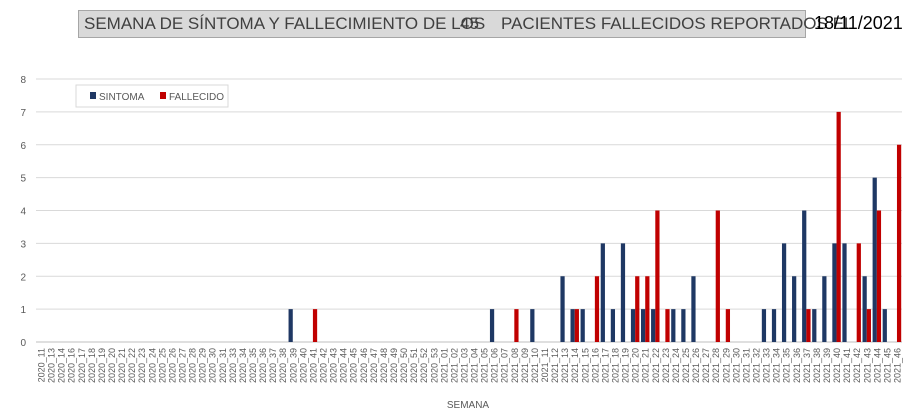 The width and height of the screenshot is (916, 412). What do you see at coordinates (858, 23) in the screenshot?
I see `title-date: 18/11/2021` at bounding box center [858, 23].